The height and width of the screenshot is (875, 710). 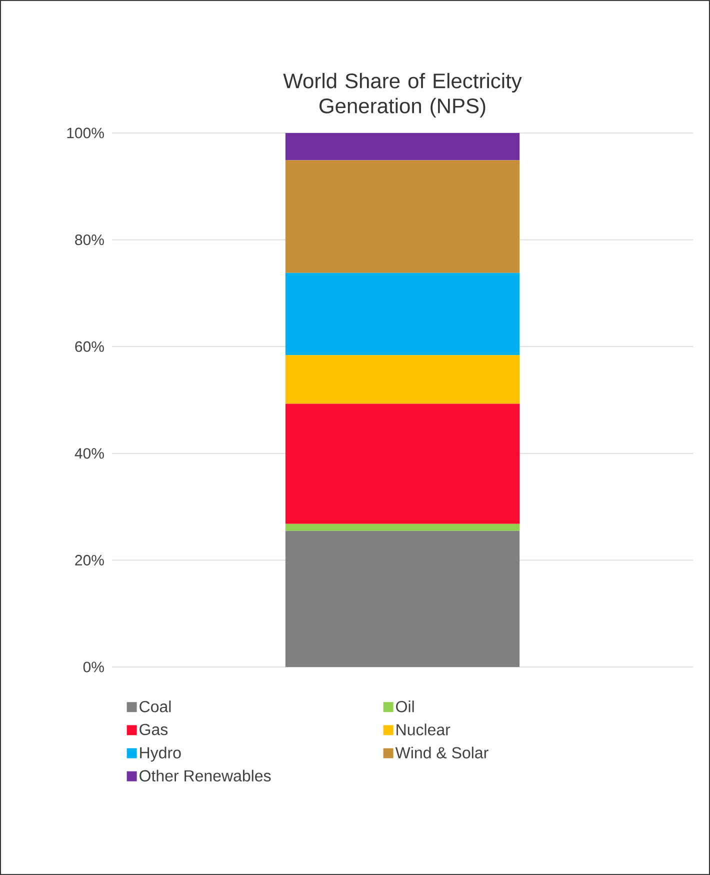 I want to click on legend-label: Other Renewables, so click(x=205, y=776).